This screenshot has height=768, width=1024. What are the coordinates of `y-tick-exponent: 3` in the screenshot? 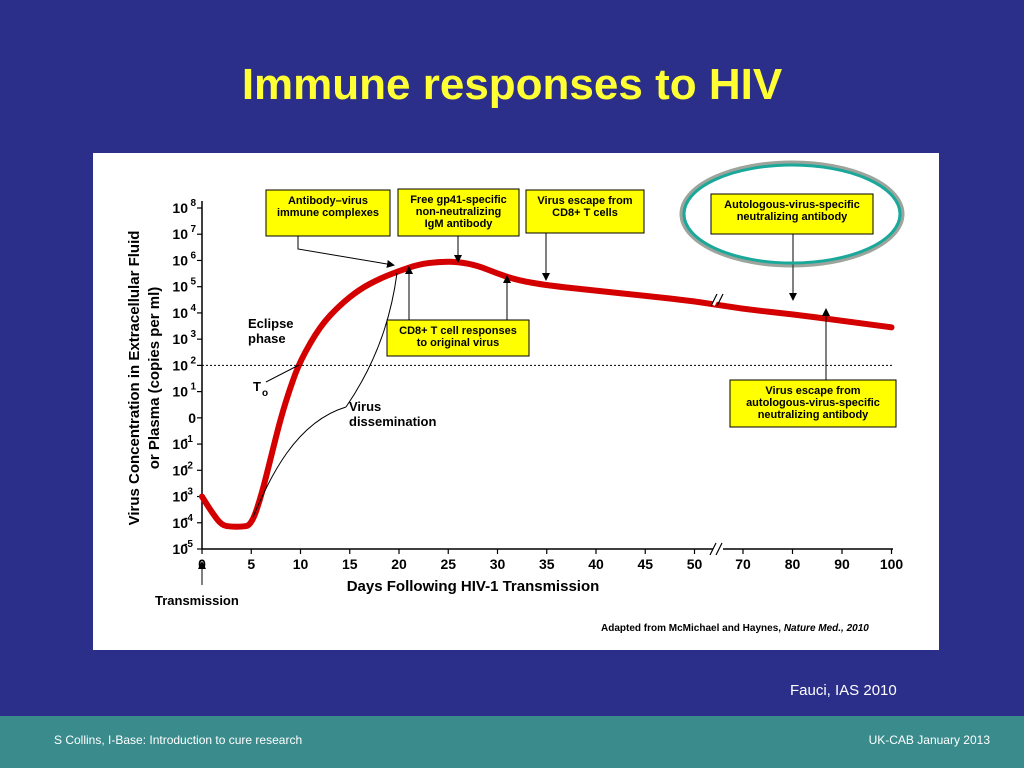 It's located at (193, 334).